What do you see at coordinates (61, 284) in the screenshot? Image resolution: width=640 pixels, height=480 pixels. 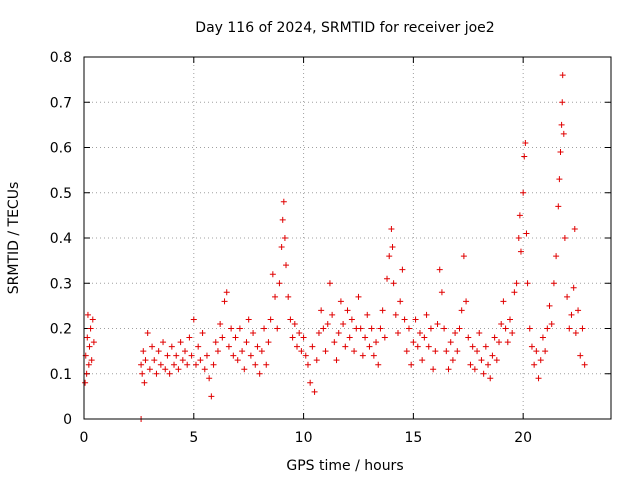 I see `y-tick-label-3: 0.3` at bounding box center [61, 284].